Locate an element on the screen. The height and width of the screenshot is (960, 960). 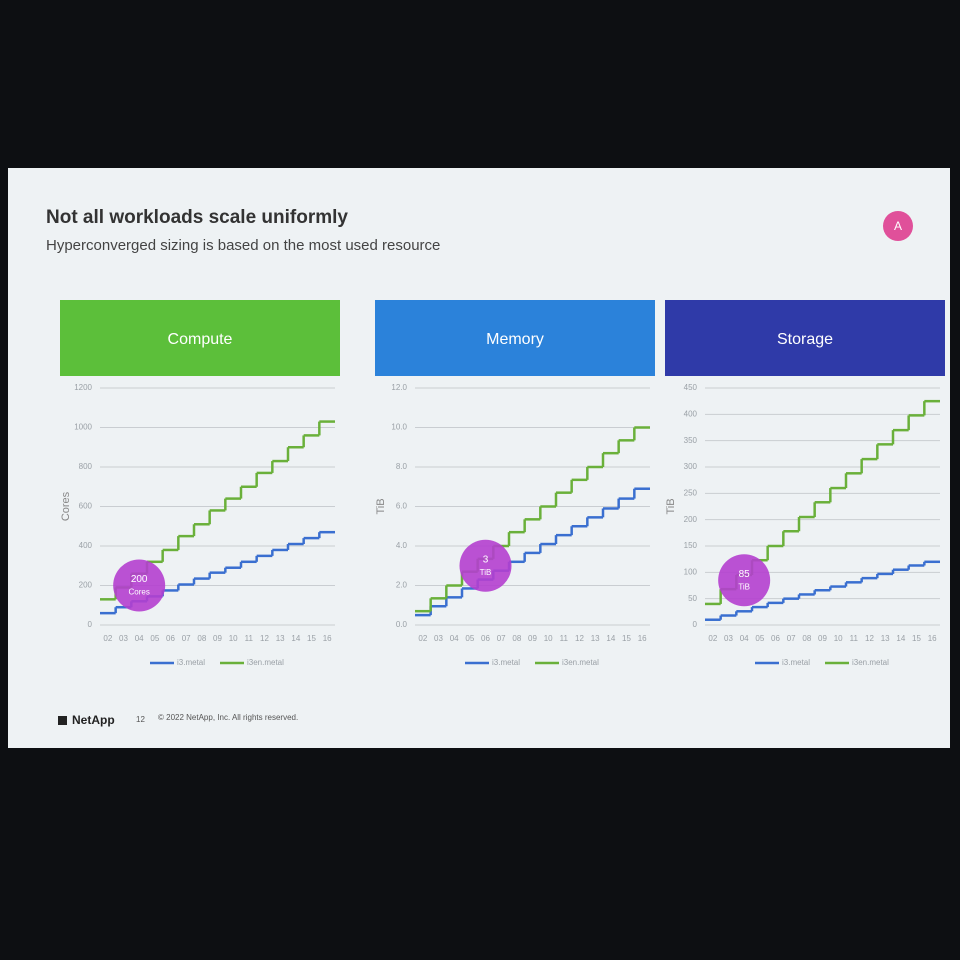
y-tick-label: 350 is located at coordinates (691, 440).